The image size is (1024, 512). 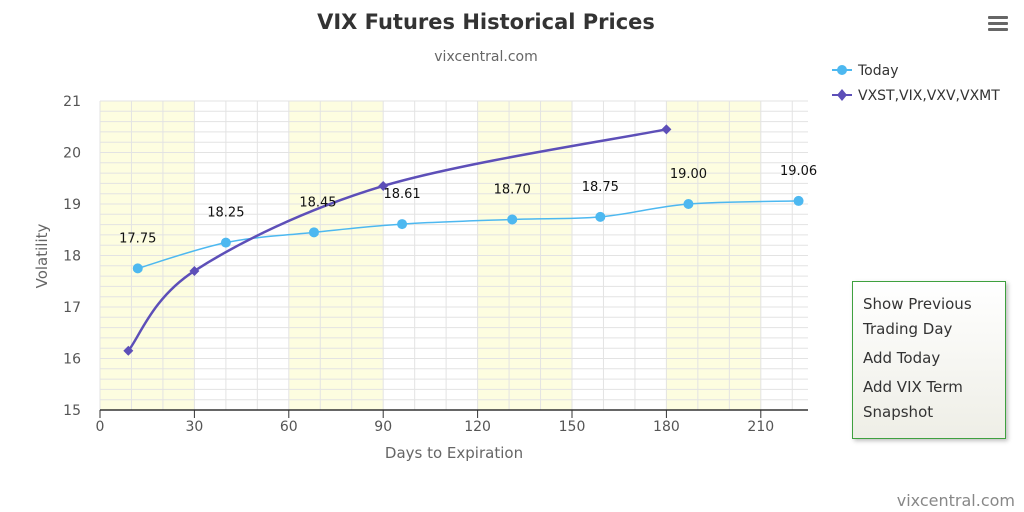 I want to click on y-tick-label: 18, so click(x=72, y=257).